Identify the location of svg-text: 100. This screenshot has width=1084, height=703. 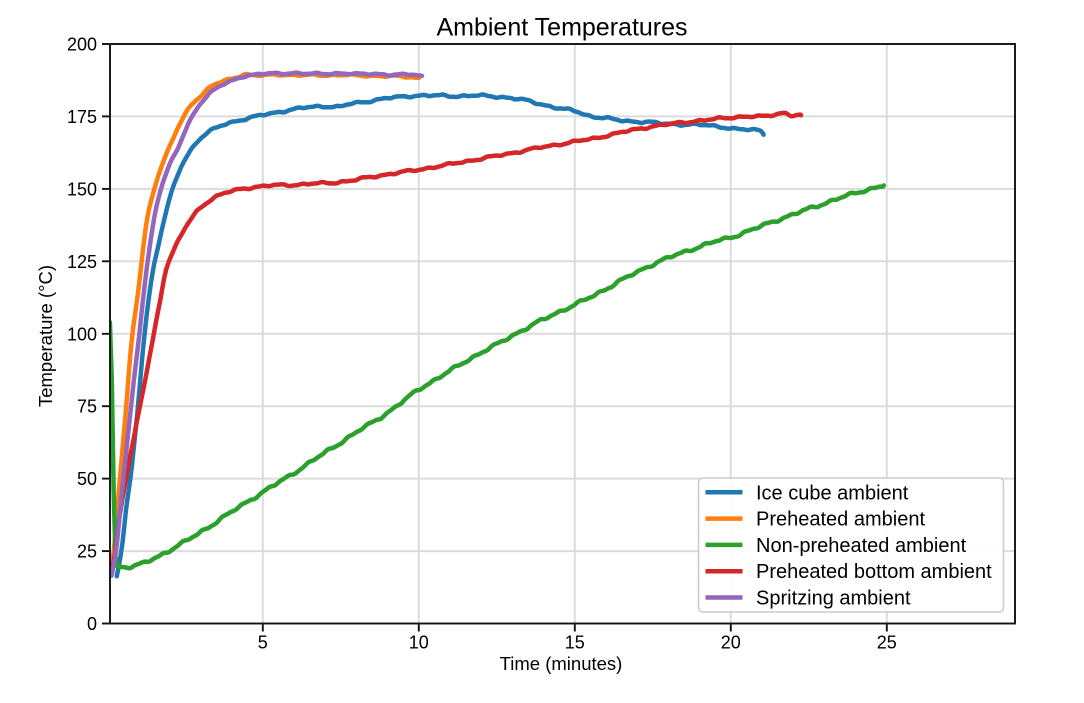
(82, 334).